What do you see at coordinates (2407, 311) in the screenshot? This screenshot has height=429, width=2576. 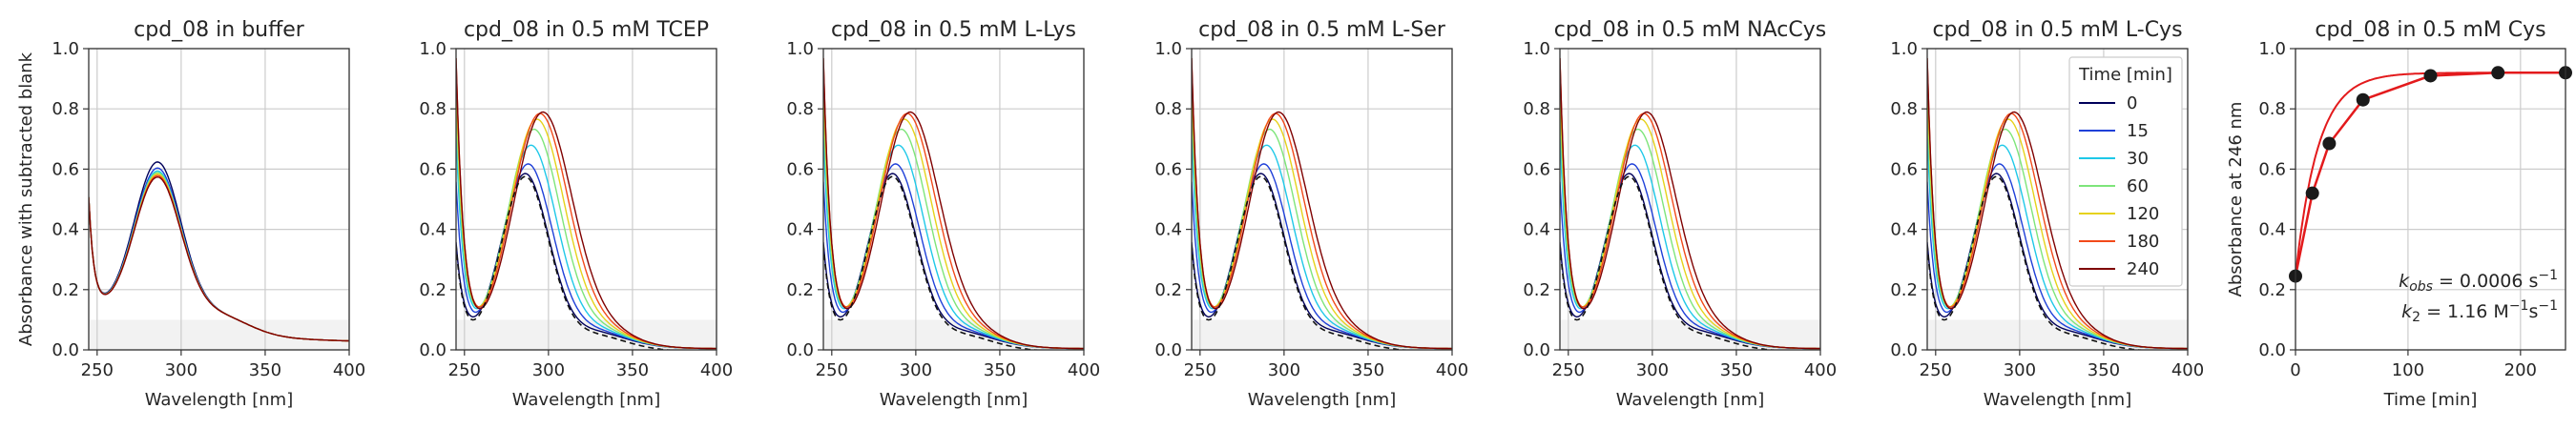 I see `k2-symbol: k` at bounding box center [2407, 311].